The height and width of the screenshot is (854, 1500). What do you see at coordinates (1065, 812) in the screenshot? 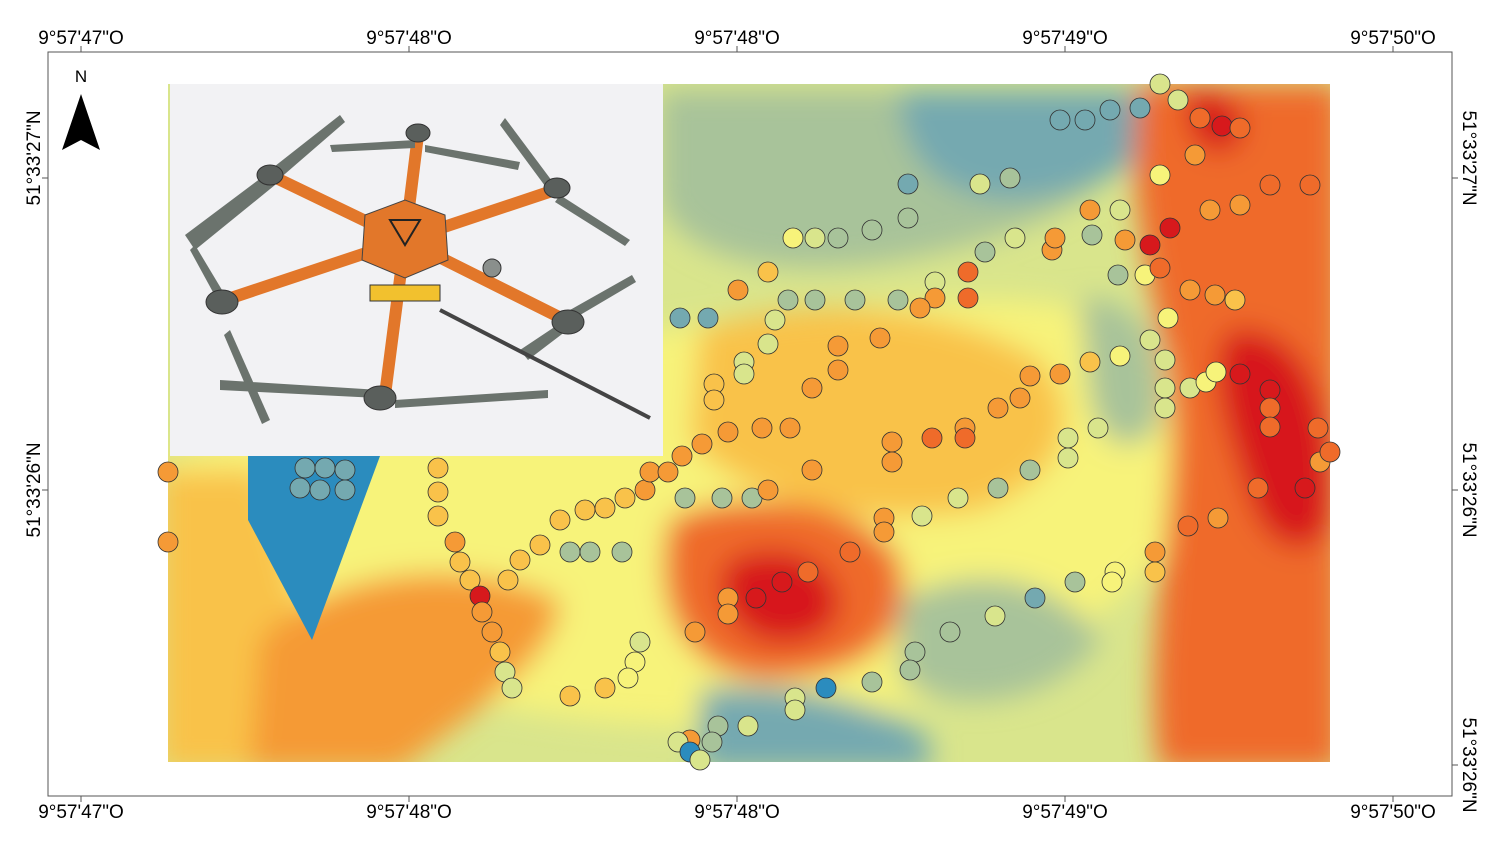
I see `x-label-bottom: 9°57'49"O` at bounding box center [1065, 812].